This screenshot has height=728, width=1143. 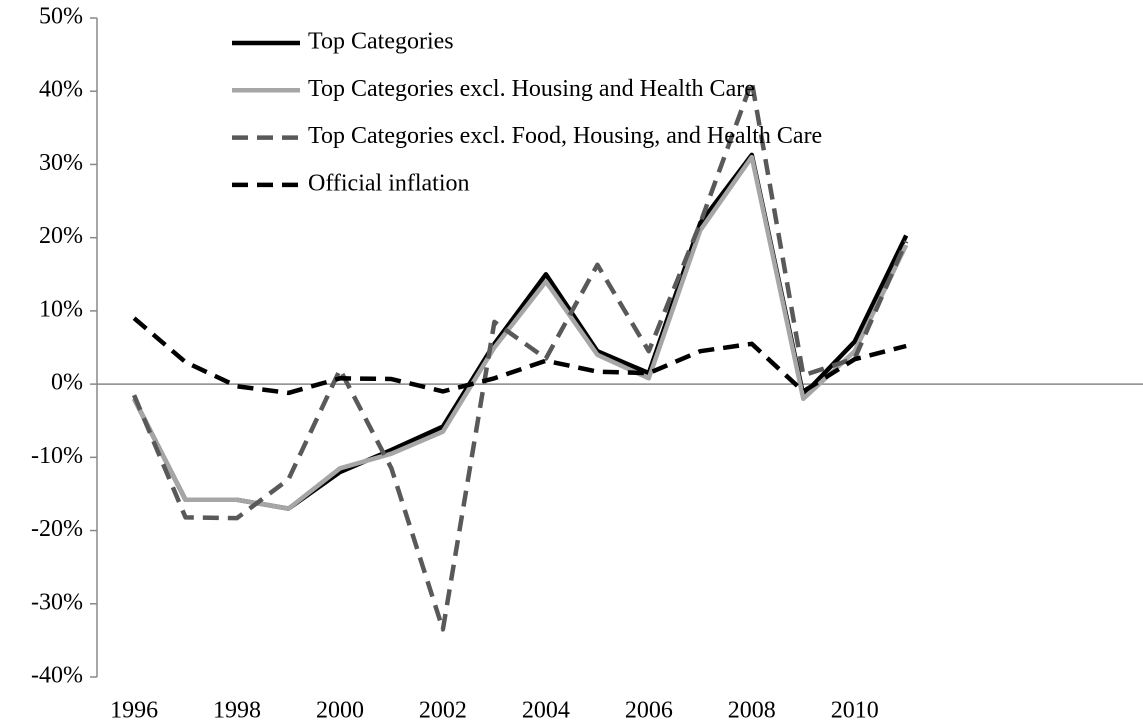 What do you see at coordinates (134, 711) in the screenshot?
I see `x-tick-label: 1996` at bounding box center [134, 711].